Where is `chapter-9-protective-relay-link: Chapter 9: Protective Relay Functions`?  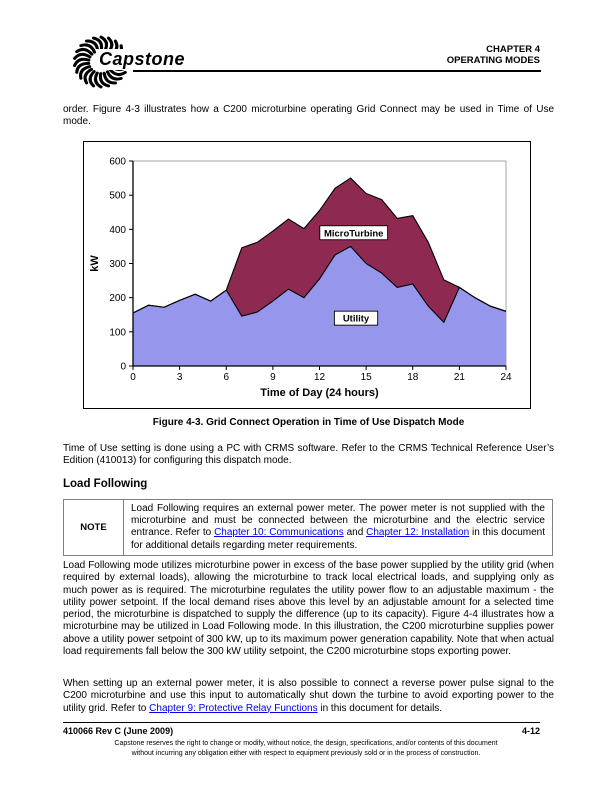
chapter-9-protective-relay-link: Chapter 9: Protective Relay Functions is located at coordinates (233, 708).